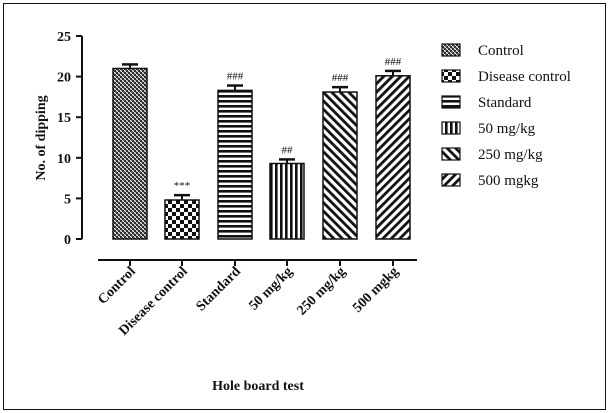 The image size is (610, 413). Describe the element at coordinates (67, 240) in the screenshot. I see `y-tick-label: 0` at that location.